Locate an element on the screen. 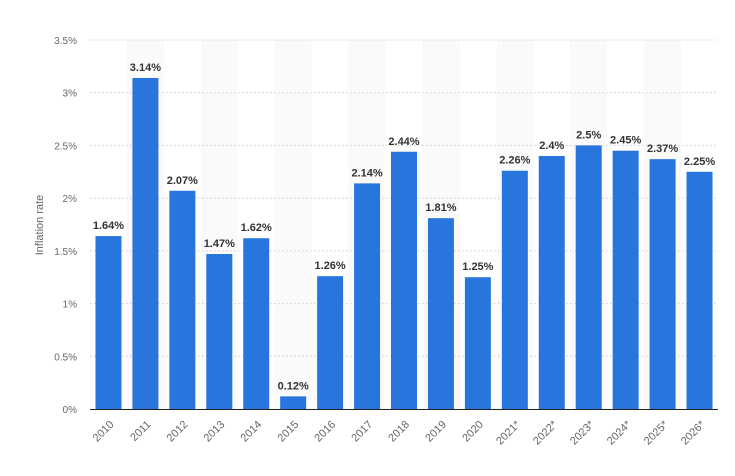  bar-2014 is located at coordinates (256, 323).